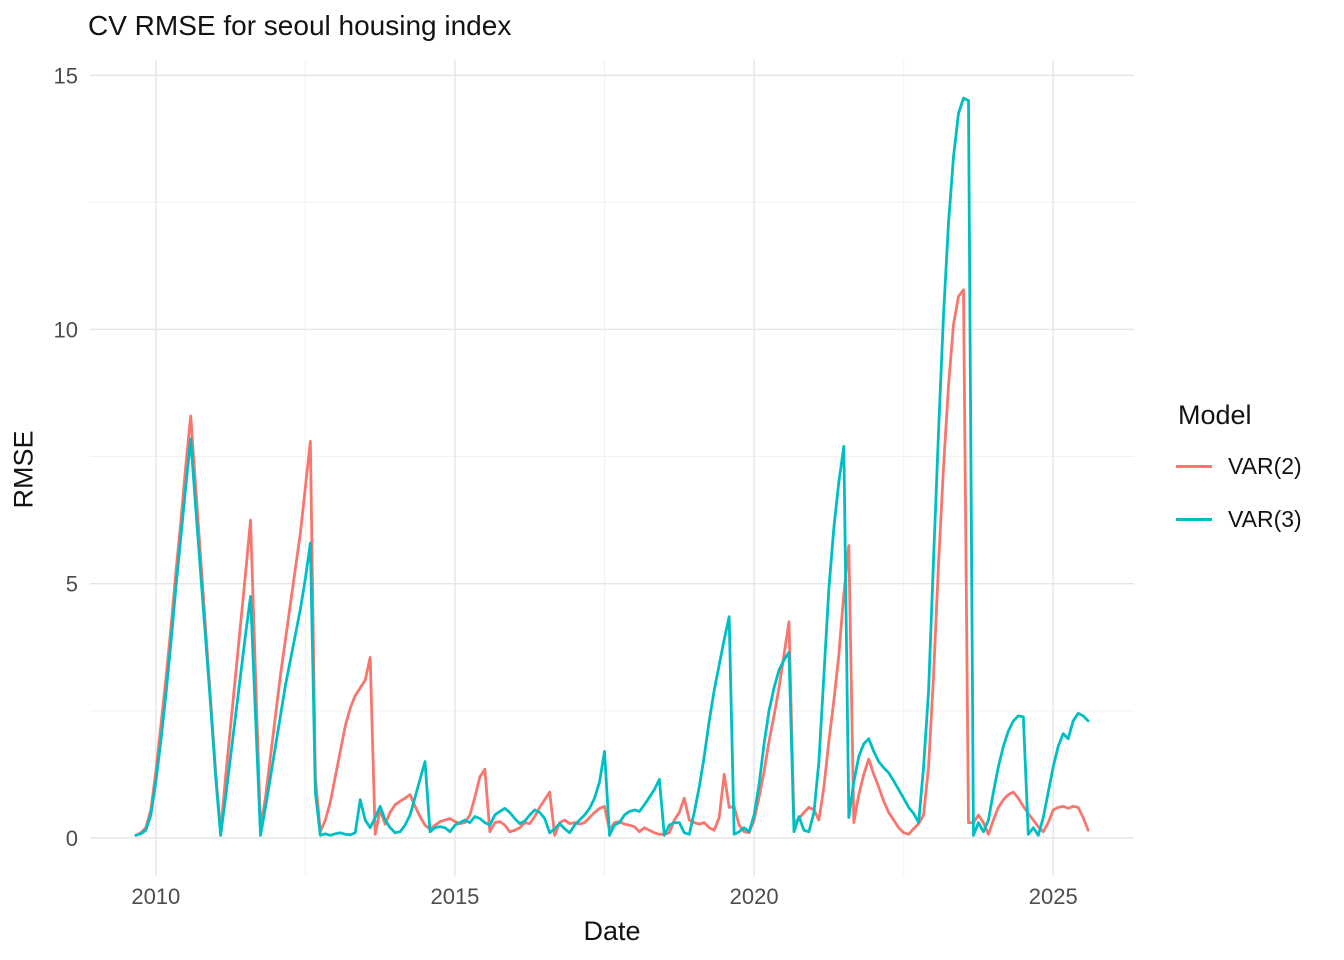 This screenshot has height=960, width=1344. What do you see at coordinates (1265, 466) in the screenshot?
I see `legend-label-var2: VAR(2)` at bounding box center [1265, 466].